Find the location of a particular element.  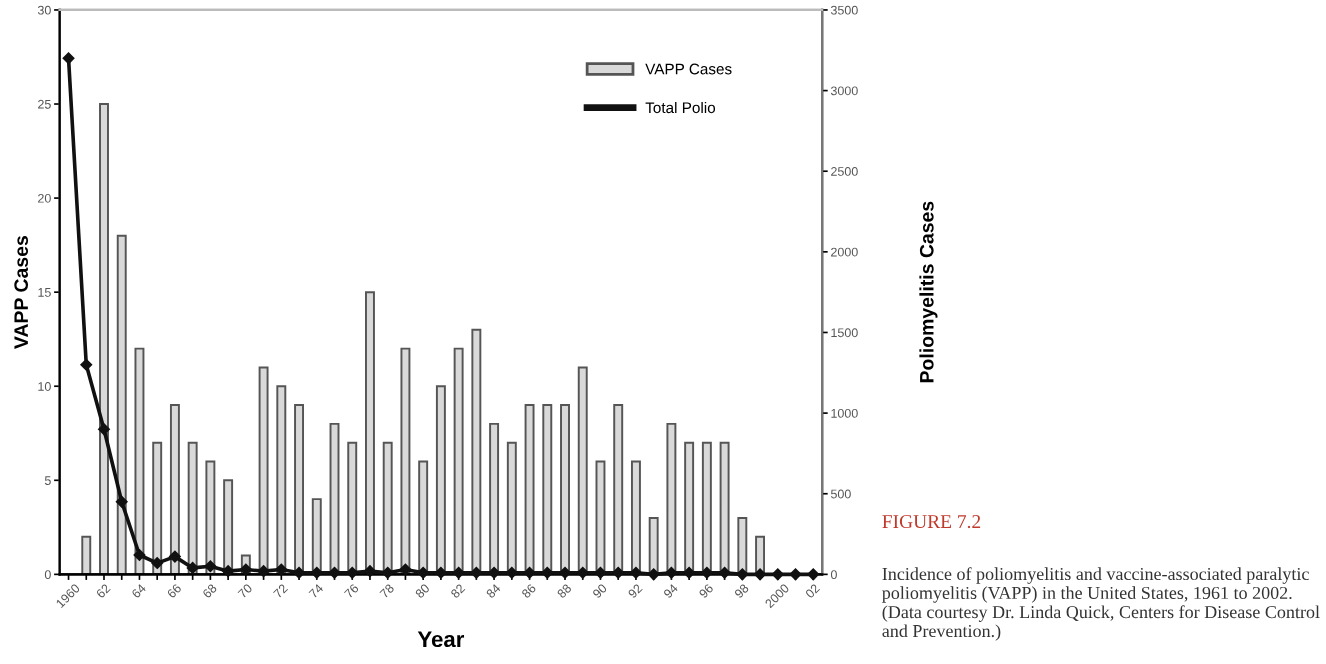

x-axis-title: Year is located at coordinates (441, 639).